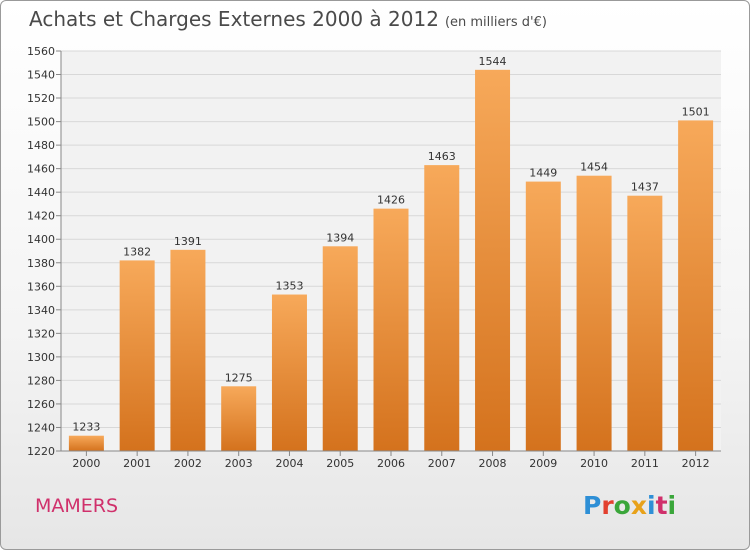  What do you see at coordinates (543, 173) in the screenshot?
I see `data-label: 1449` at bounding box center [543, 173].